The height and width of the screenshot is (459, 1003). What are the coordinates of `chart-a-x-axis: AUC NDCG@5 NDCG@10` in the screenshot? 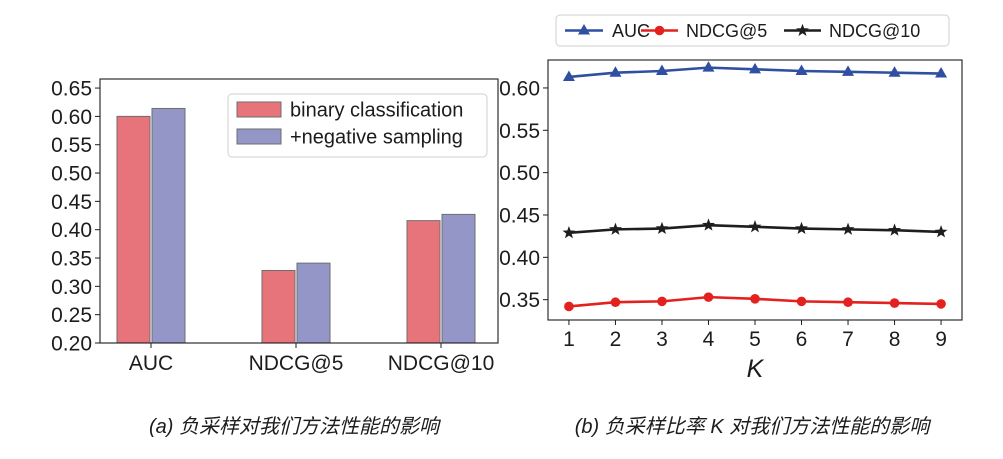 It's located at (311, 359).